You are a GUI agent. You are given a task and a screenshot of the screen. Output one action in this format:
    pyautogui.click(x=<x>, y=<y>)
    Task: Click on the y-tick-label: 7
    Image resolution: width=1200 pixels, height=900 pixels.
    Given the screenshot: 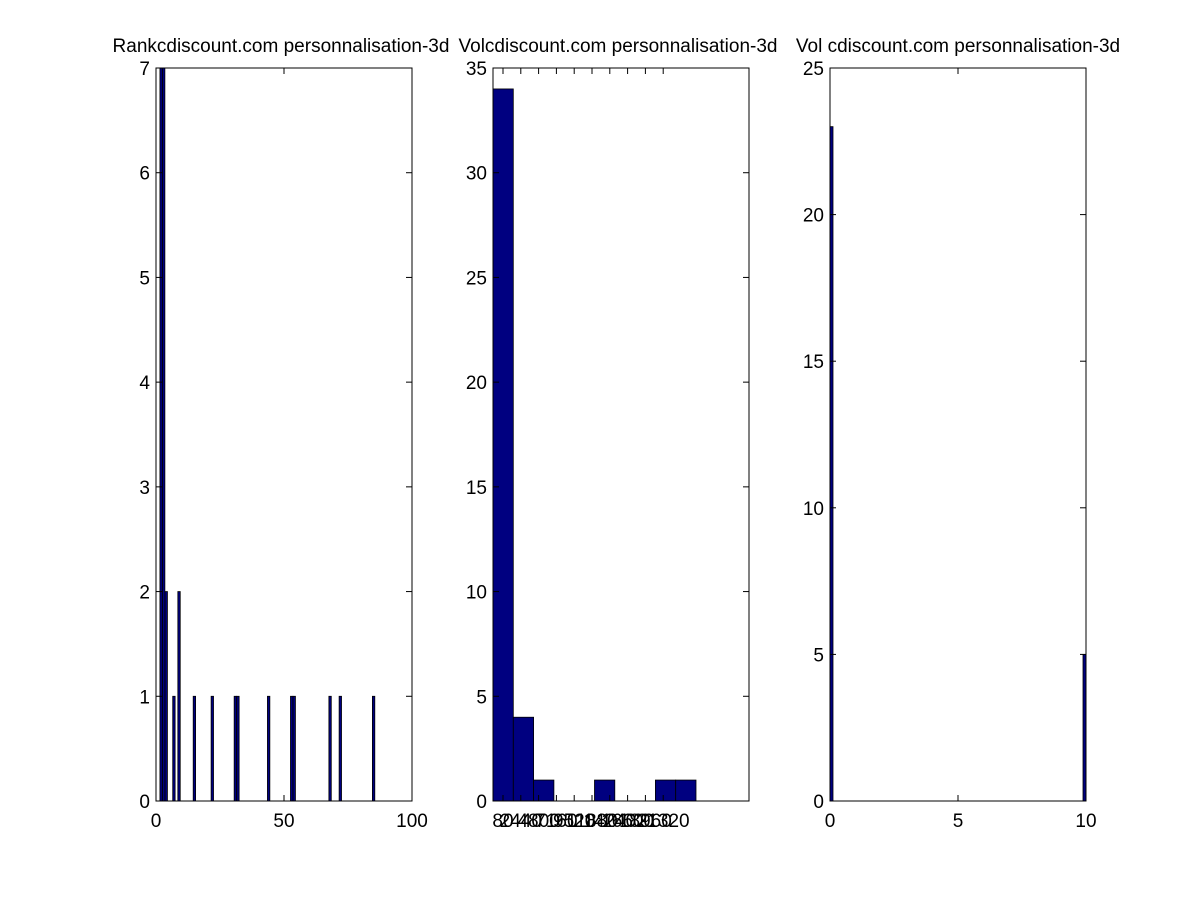 What is the action you would take?
    pyautogui.click(x=144, y=69)
    